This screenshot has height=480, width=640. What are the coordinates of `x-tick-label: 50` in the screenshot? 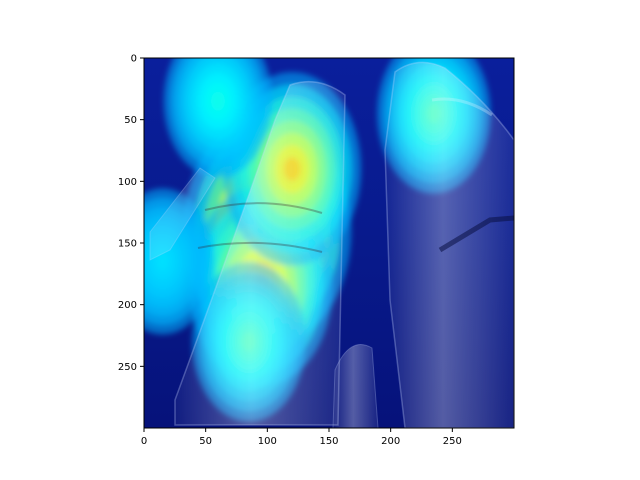 It's located at (205, 441).